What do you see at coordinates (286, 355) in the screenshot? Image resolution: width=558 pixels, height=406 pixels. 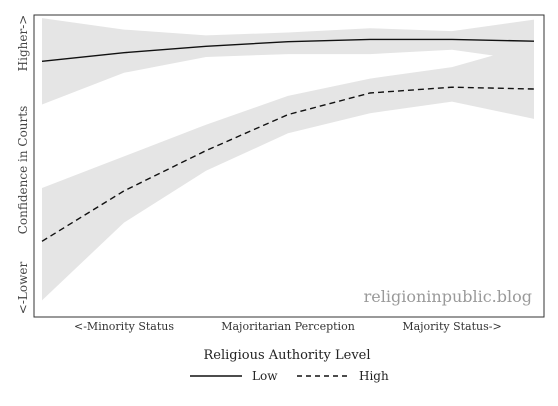 I see `x-axis-title: Religious Authority Level` at bounding box center [286, 355].